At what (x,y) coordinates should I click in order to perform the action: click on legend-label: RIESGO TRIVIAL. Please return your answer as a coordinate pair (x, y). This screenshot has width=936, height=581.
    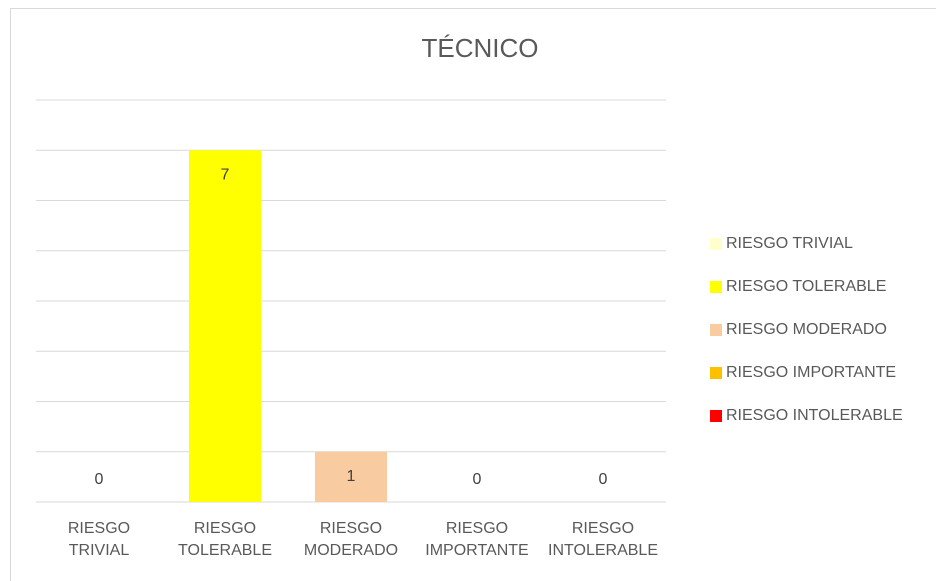
    Looking at the image, I should click on (789, 243).